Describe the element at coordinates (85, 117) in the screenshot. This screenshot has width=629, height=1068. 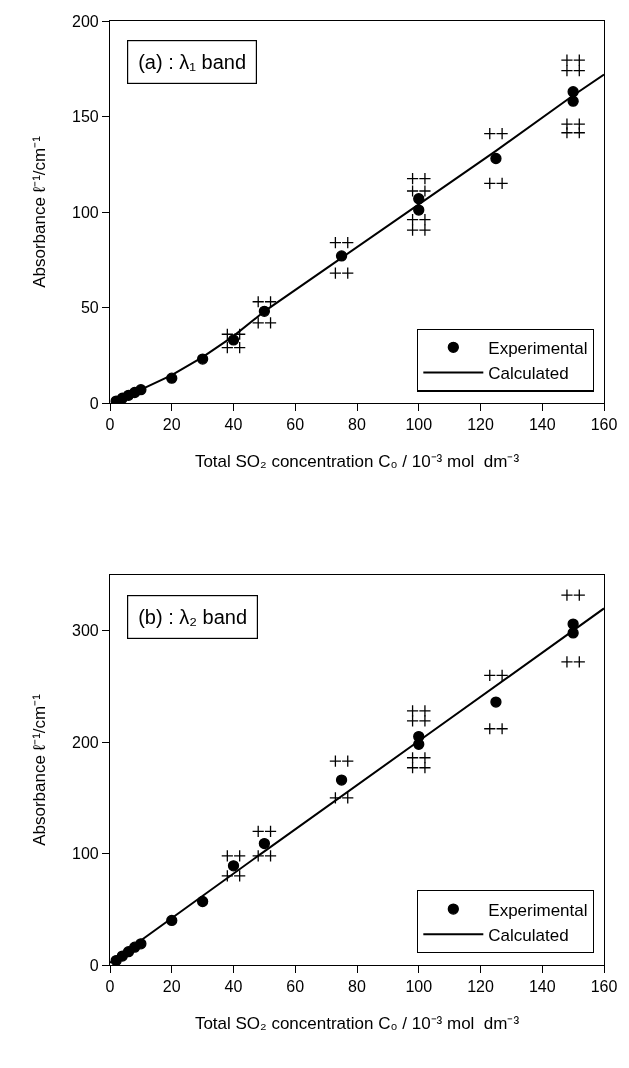
I see `y-tick-label: 150` at that location.